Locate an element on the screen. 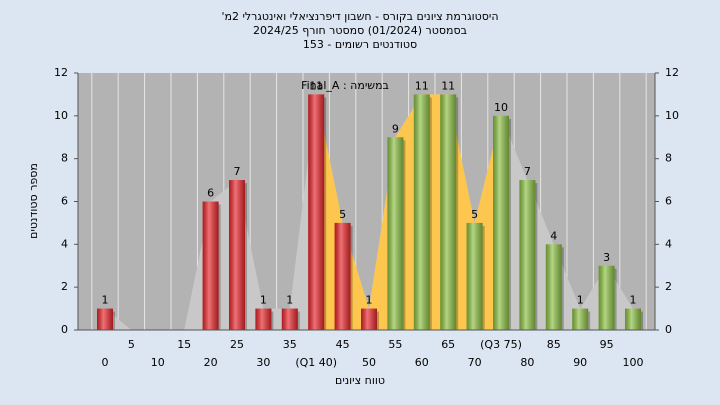 This screenshot has height=405, width=720. x-axis-label: טווח ציונים is located at coordinates (360, 380).